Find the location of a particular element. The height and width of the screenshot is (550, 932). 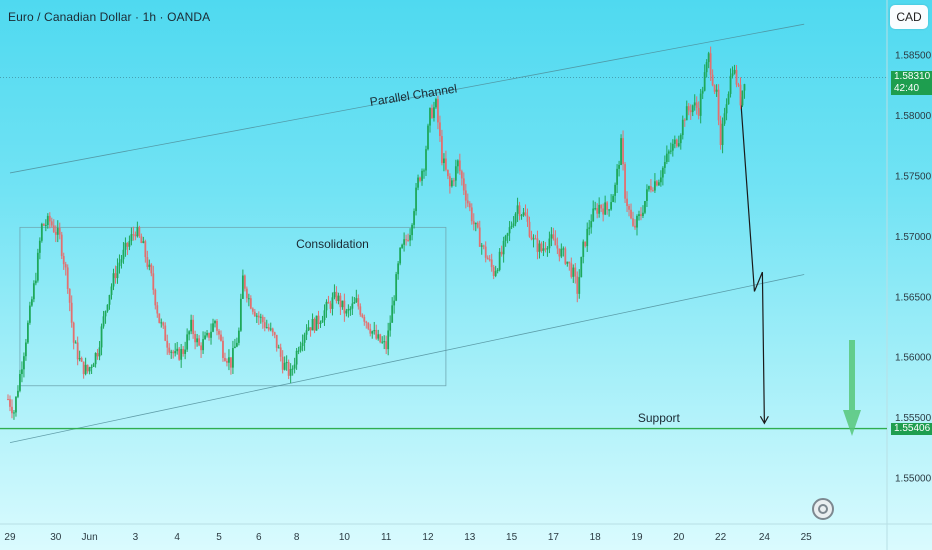

time-axis: 29 30 Jun 3 4 5 6 8 10 11 12 13 15 17 18 19 20 22 24 25 is located at coordinates (408, 537).